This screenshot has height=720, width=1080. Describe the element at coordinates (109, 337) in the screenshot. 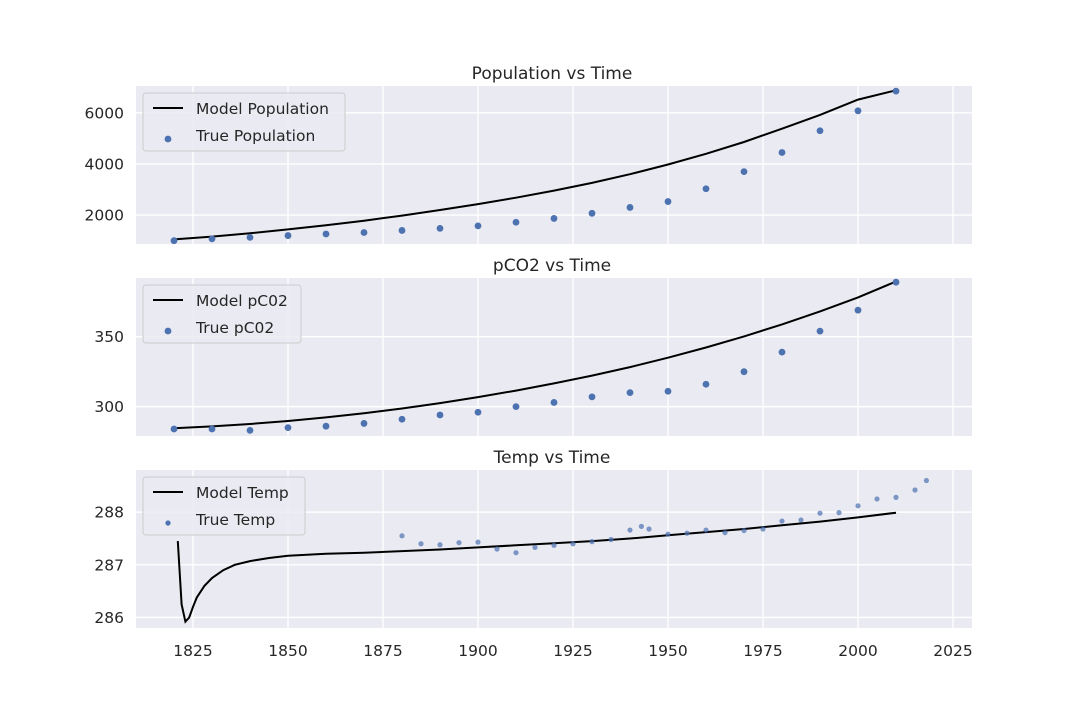

I see `y-tick-label-350: 350` at that location.